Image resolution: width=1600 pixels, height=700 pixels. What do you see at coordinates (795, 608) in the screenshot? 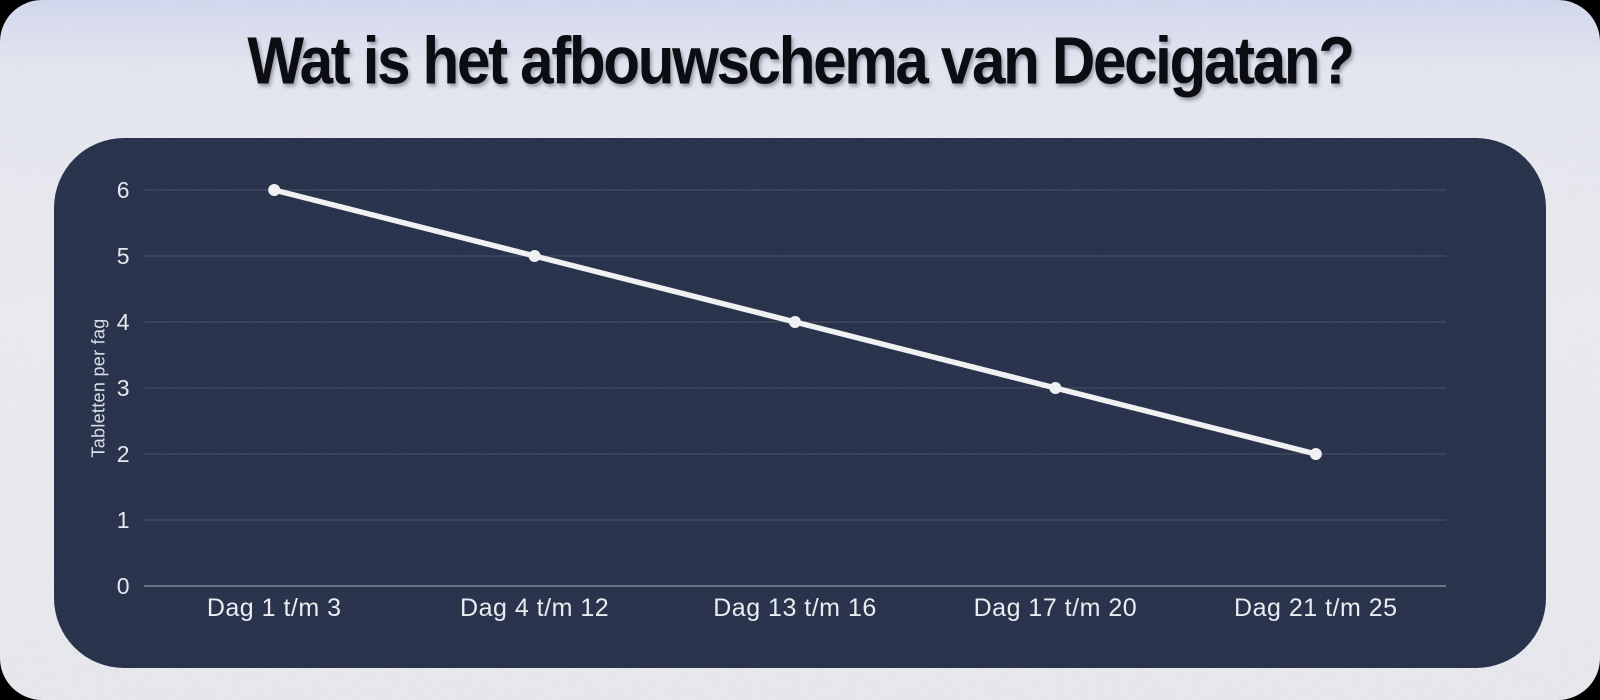
I see `x-category-label-3: Dag 13 t/m 16` at bounding box center [795, 608].